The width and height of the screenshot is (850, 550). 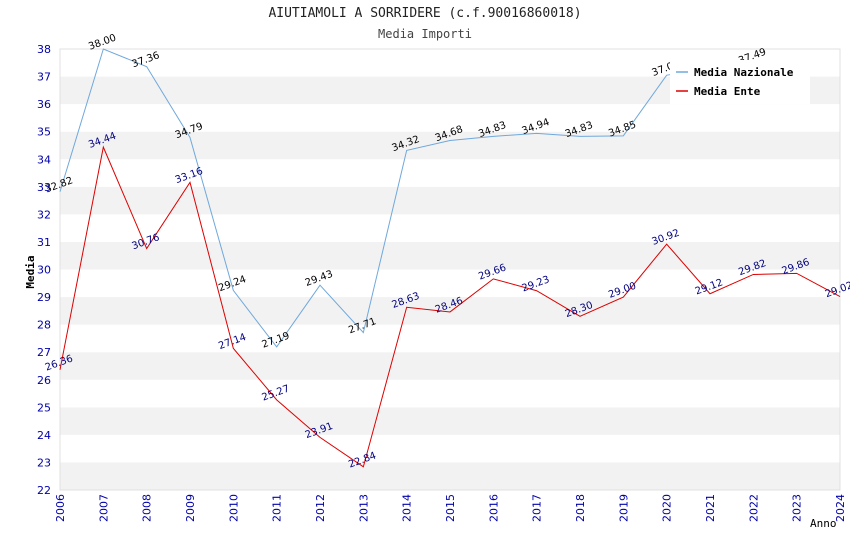 I want to click on y-axis-label: Media, so click(x=30, y=271).